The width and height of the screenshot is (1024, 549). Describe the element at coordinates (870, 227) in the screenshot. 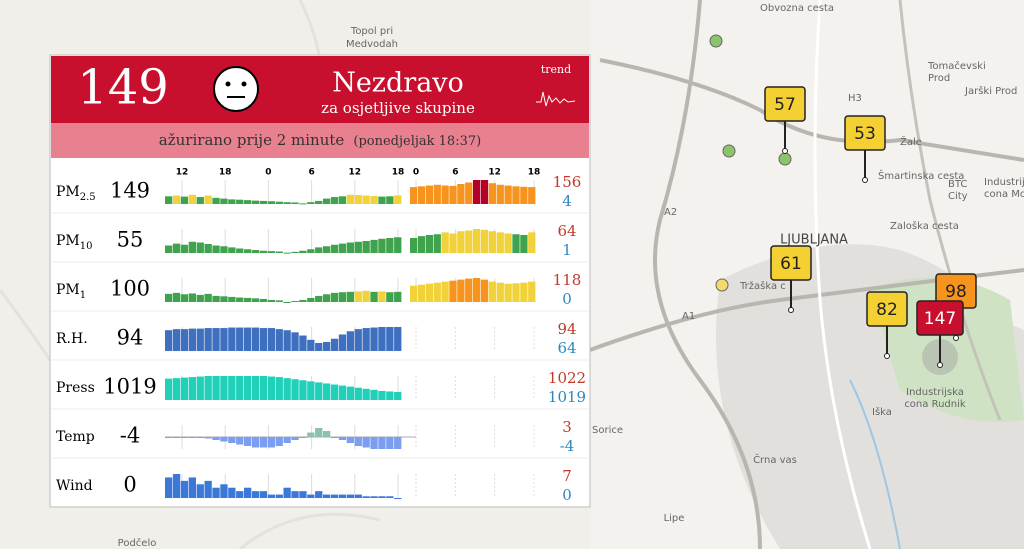

I see `markers: 57 53 61 82 98 147` at that location.